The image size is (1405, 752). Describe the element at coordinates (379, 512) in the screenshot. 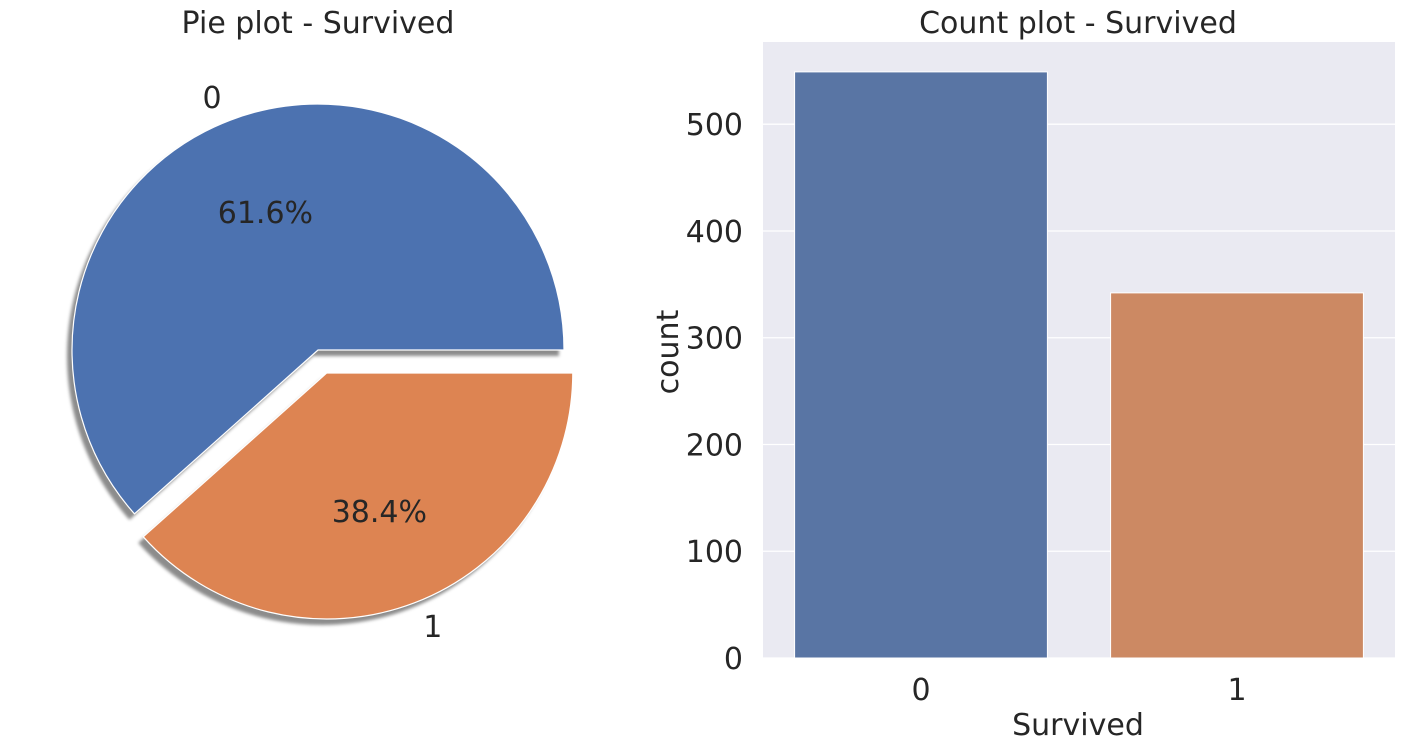

I see `pie-pct-label: 38.4%` at that location.